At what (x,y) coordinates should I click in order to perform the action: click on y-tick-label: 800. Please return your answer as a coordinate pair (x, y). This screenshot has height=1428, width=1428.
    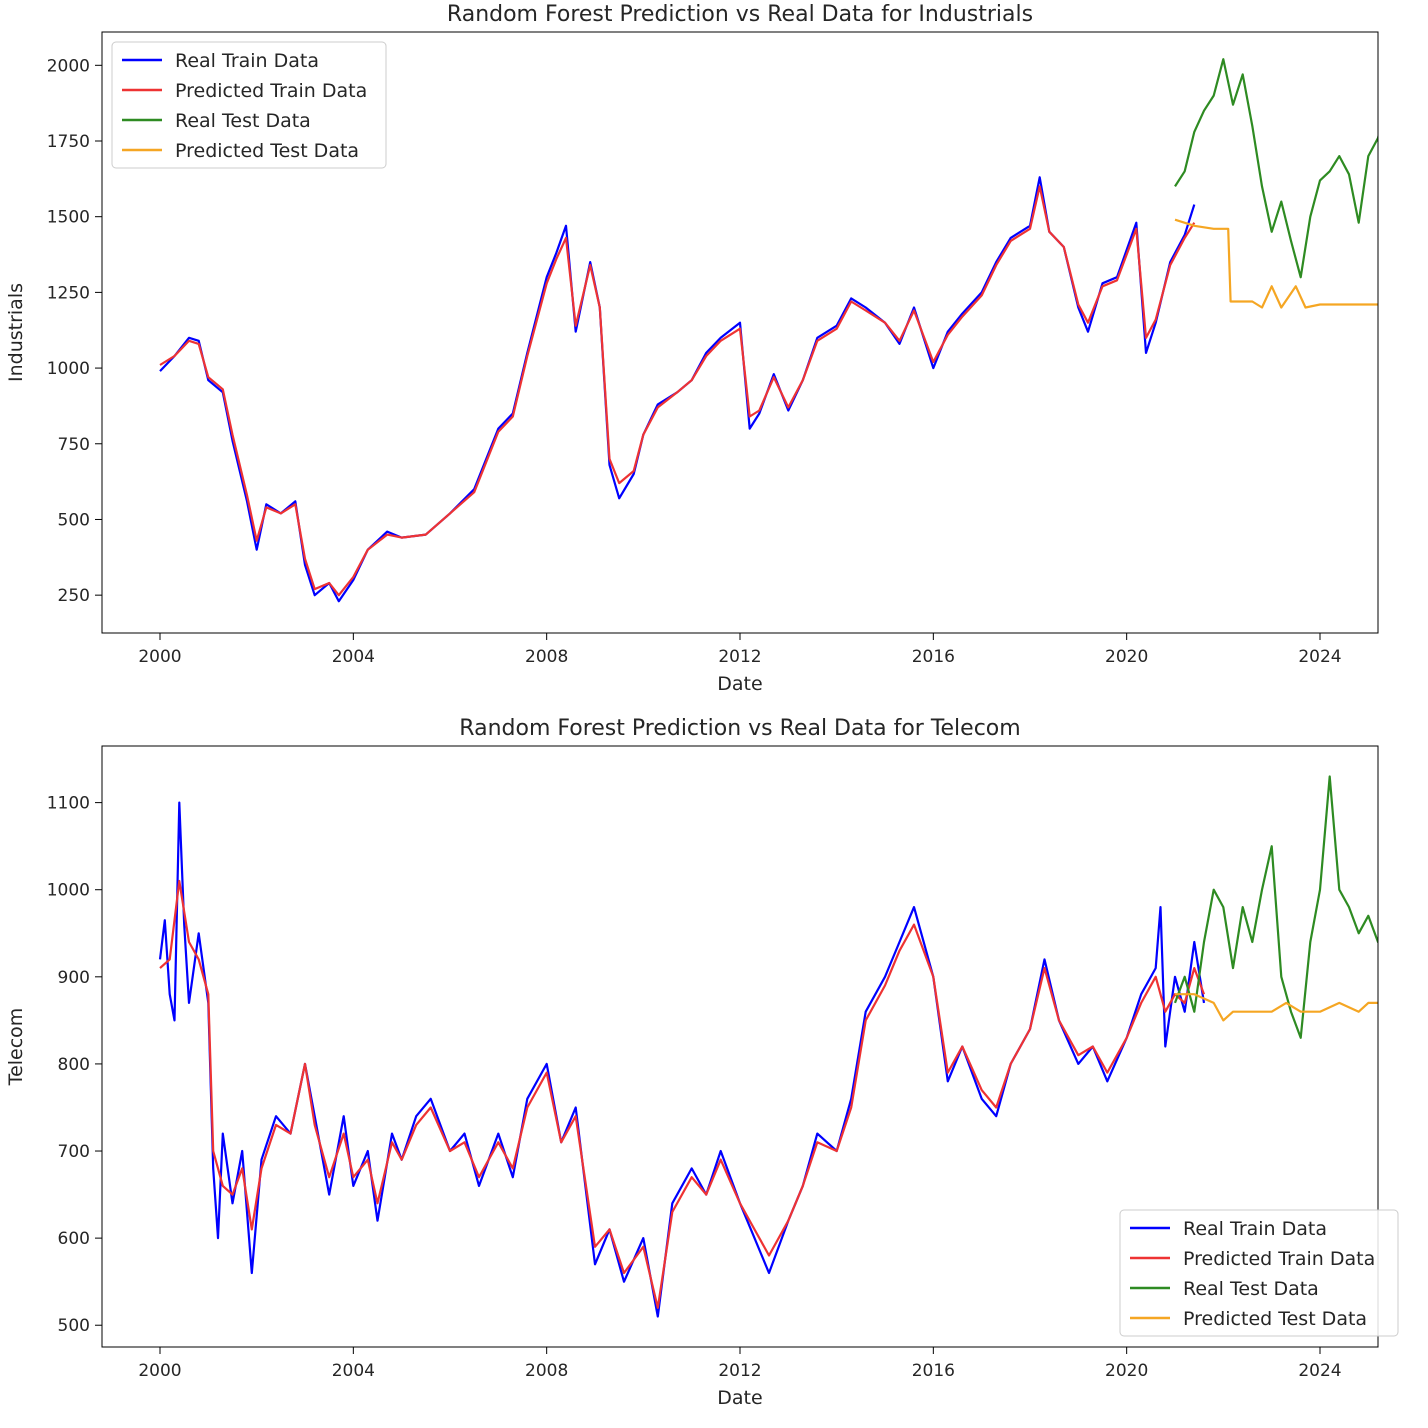
    Looking at the image, I should click on (74, 1065).